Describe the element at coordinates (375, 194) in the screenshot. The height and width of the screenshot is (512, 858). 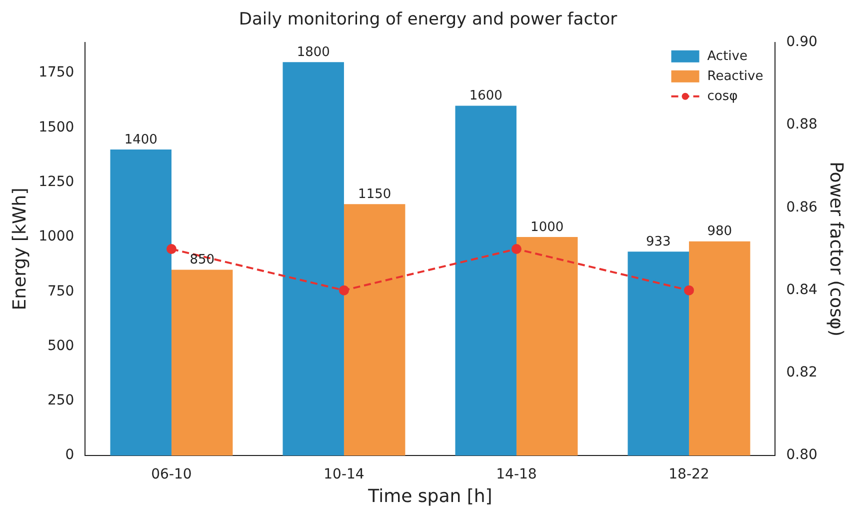
I see `data-label: 1150` at that location.